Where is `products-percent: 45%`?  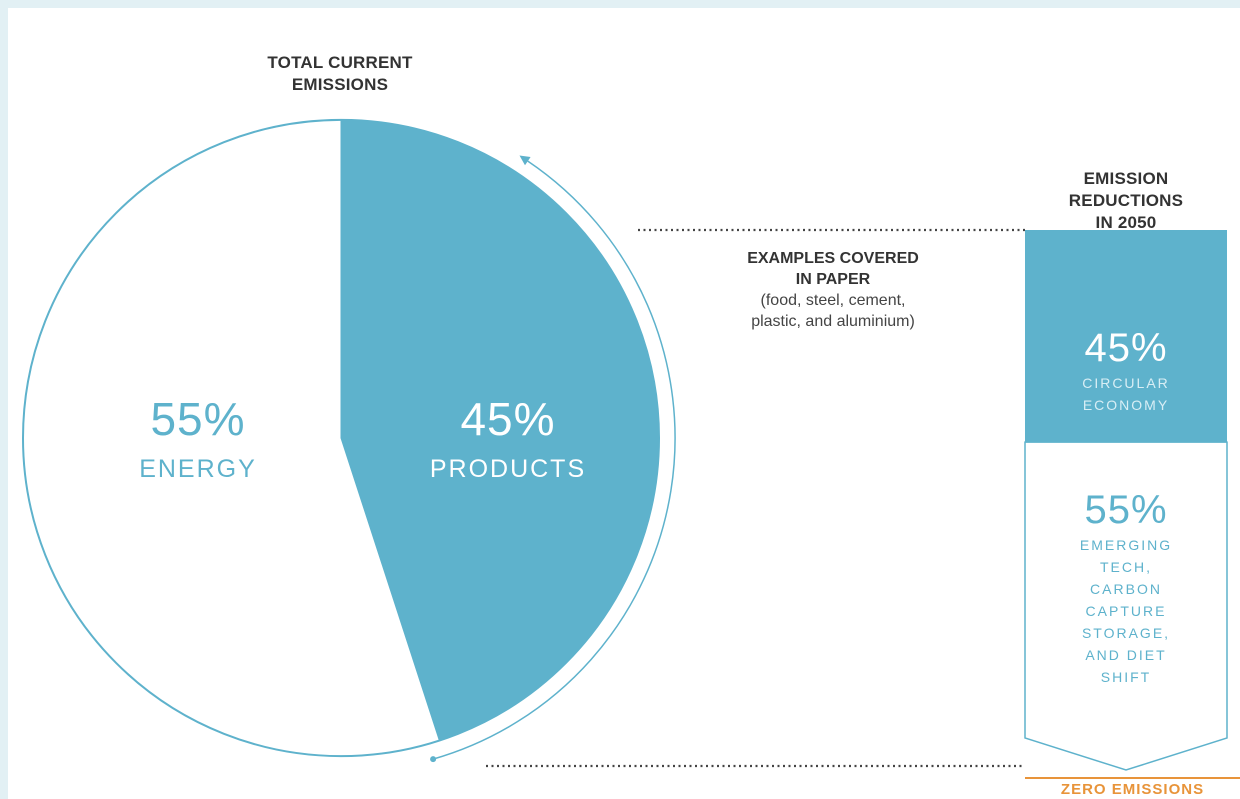
products-percent: 45% is located at coordinates (508, 419).